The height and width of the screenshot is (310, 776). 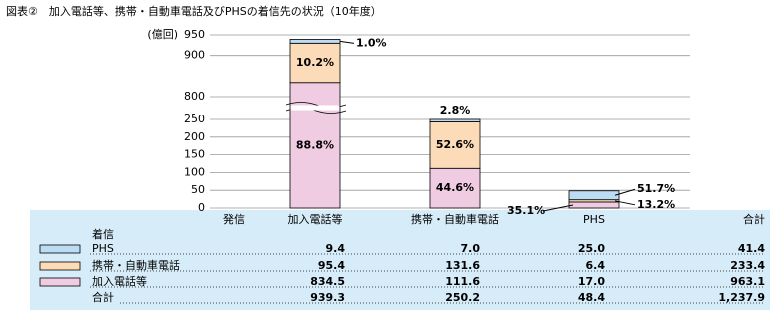 I want to click on legend-label: 携帯・自動車電話, so click(x=136, y=265).